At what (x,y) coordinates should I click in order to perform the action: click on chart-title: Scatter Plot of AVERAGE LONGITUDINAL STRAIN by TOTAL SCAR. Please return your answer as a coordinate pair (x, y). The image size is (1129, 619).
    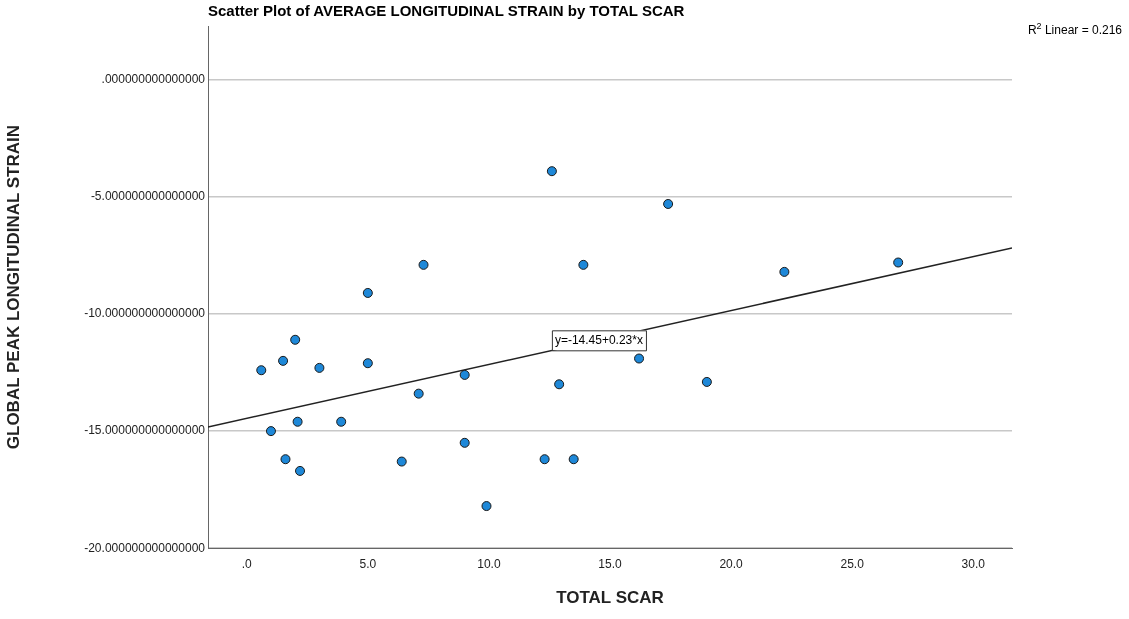
    Looking at the image, I should click on (446, 10).